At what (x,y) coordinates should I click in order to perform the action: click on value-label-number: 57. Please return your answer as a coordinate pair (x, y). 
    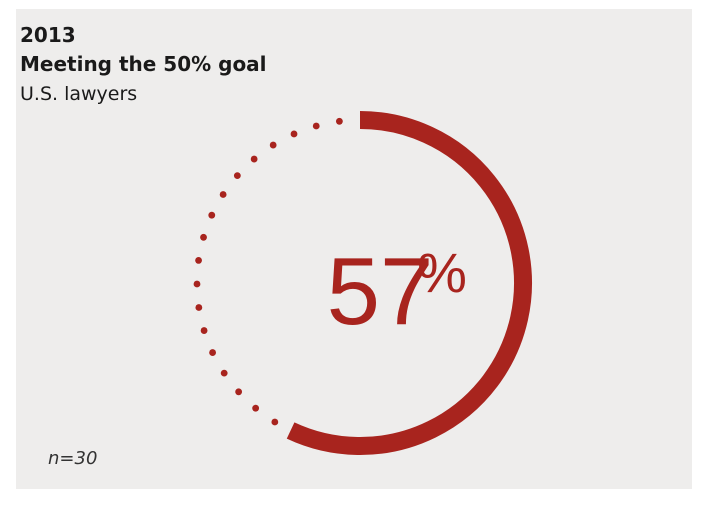
    Looking at the image, I should click on (380, 291).